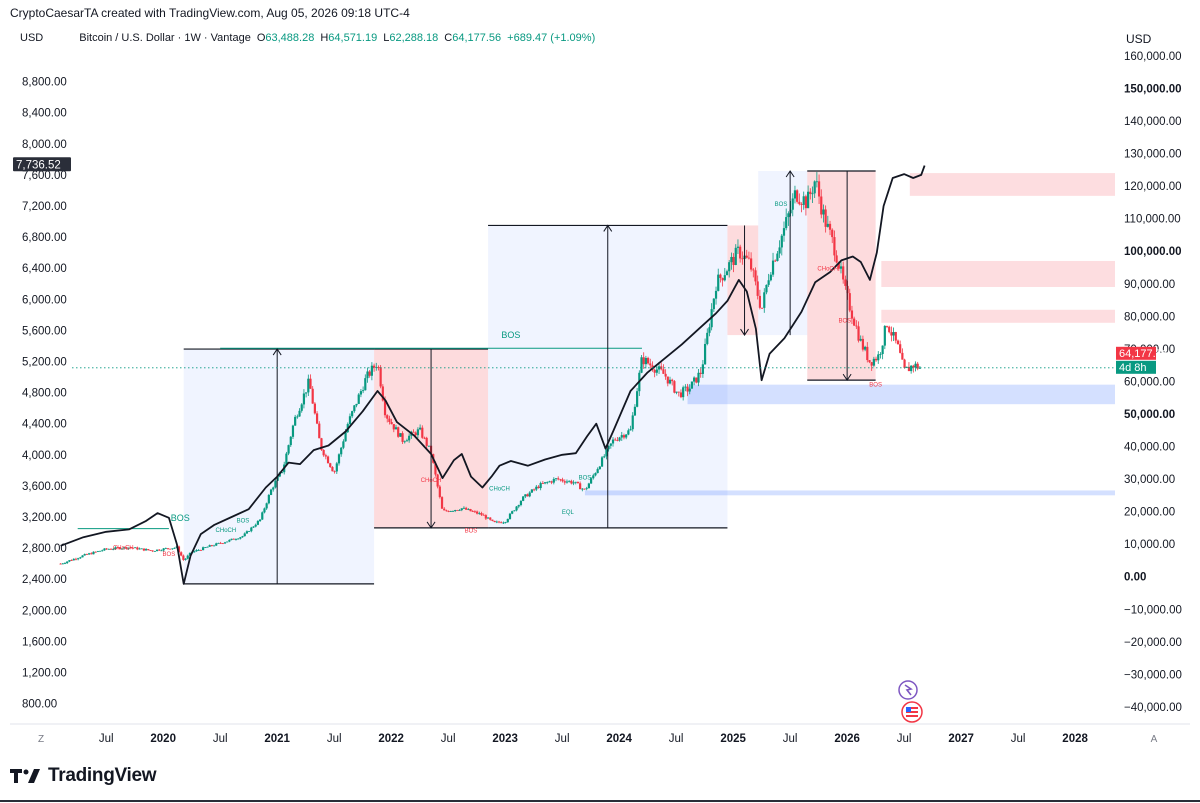 This screenshot has width=1200, height=803. What do you see at coordinates (908, 690) in the screenshot?
I see `events-icon` at bounding box center [908, 690].